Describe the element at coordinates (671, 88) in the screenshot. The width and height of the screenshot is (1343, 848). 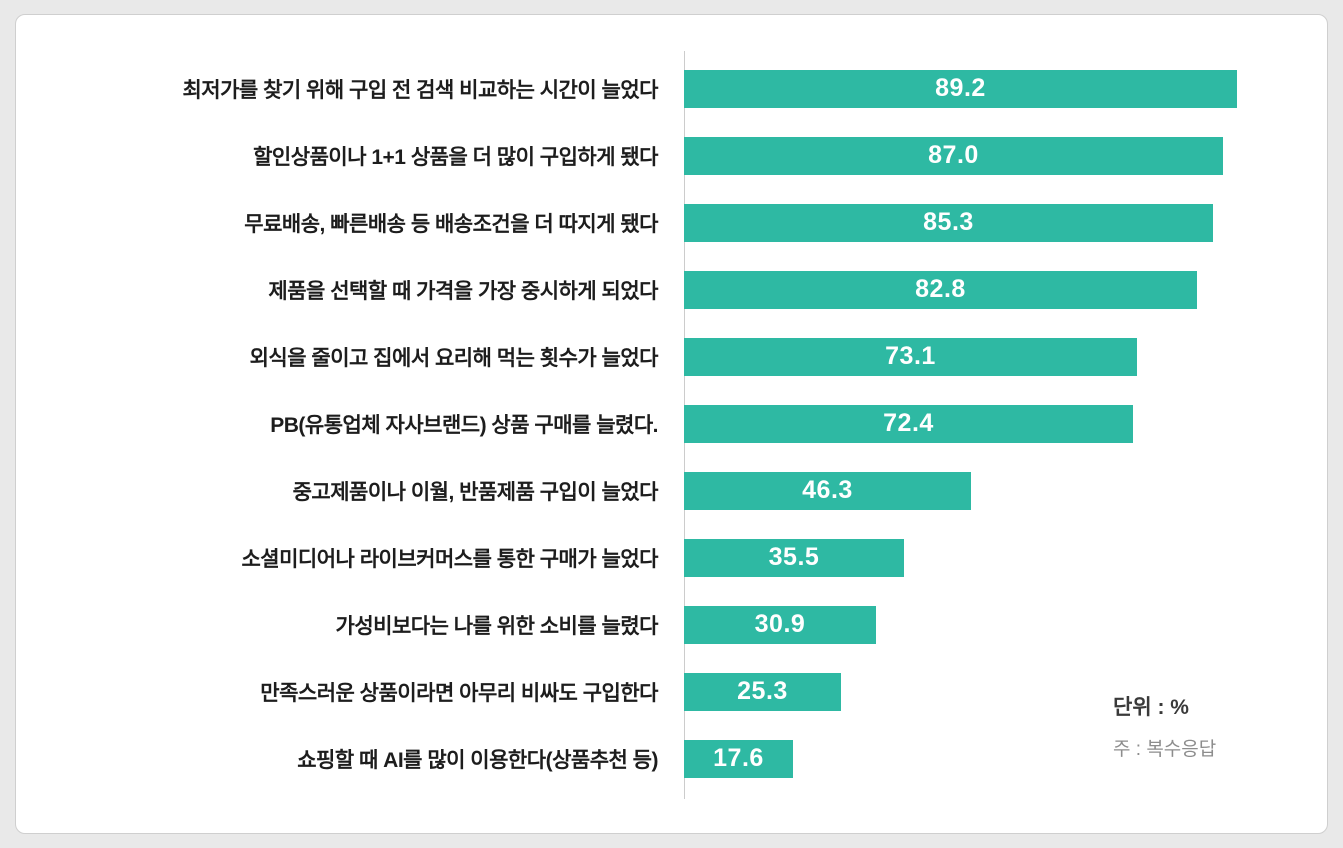
I see `chart-row: 최저가를 찾기 위해 구입 전 검색 비교하는 시간이 늘었다 89.2` at that location.